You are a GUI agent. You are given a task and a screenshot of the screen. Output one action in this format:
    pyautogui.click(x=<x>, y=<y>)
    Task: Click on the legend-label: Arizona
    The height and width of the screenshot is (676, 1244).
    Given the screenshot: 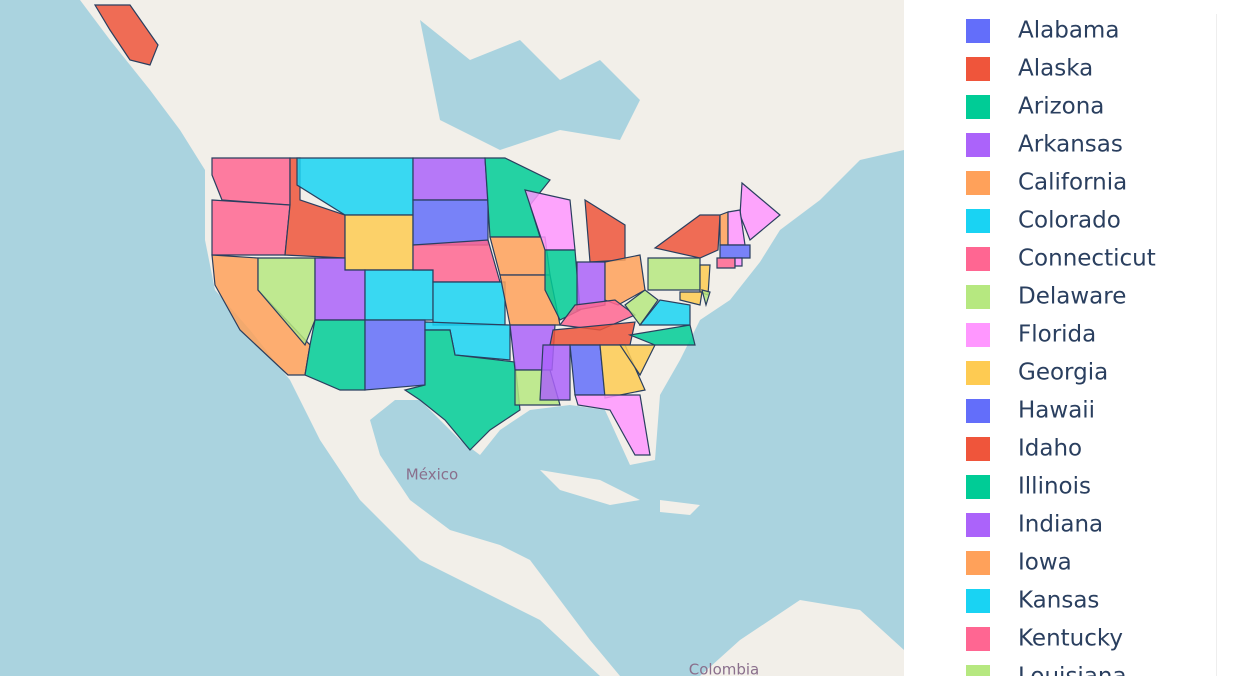 What is the action you would take?
    pyautogui.click(x=1061, y=107)
    